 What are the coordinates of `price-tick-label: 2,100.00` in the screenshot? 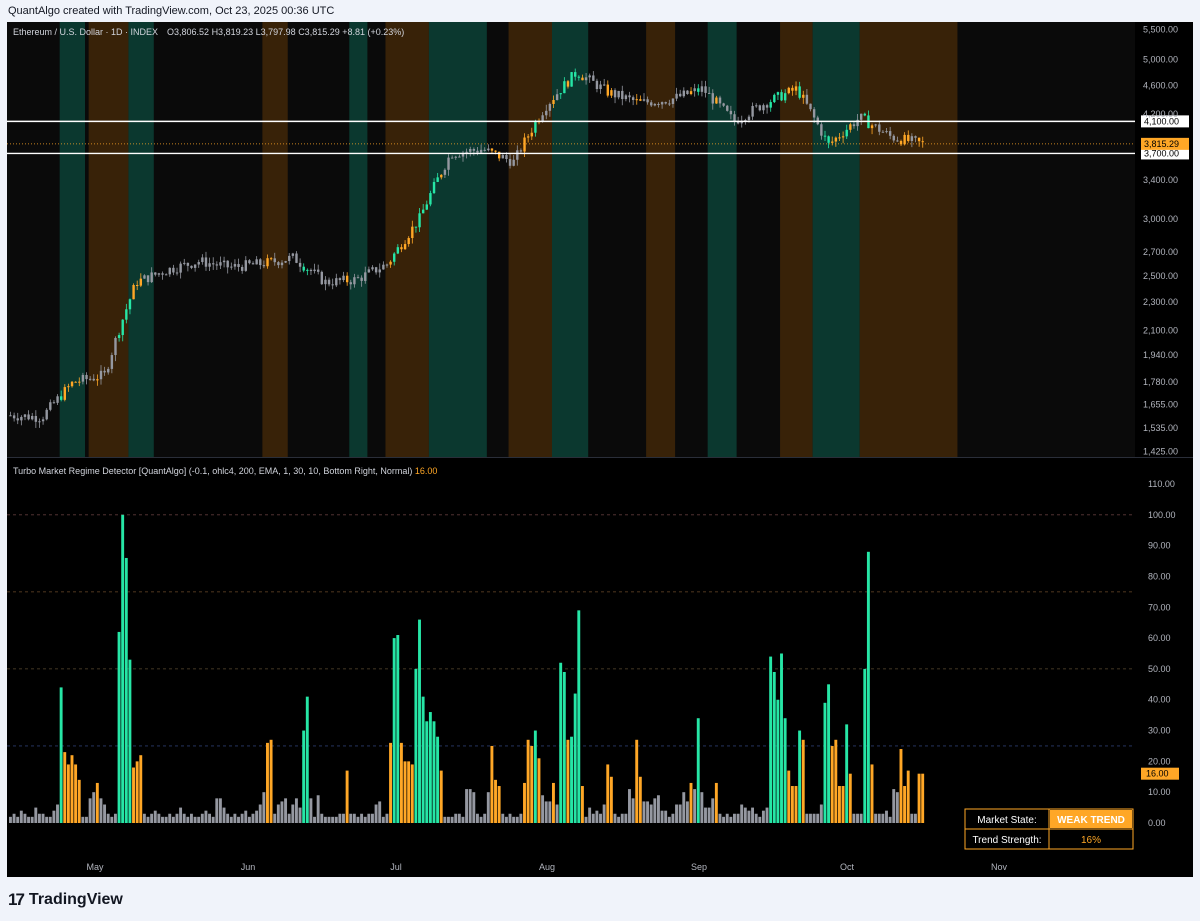 It's located at (1160, 330).